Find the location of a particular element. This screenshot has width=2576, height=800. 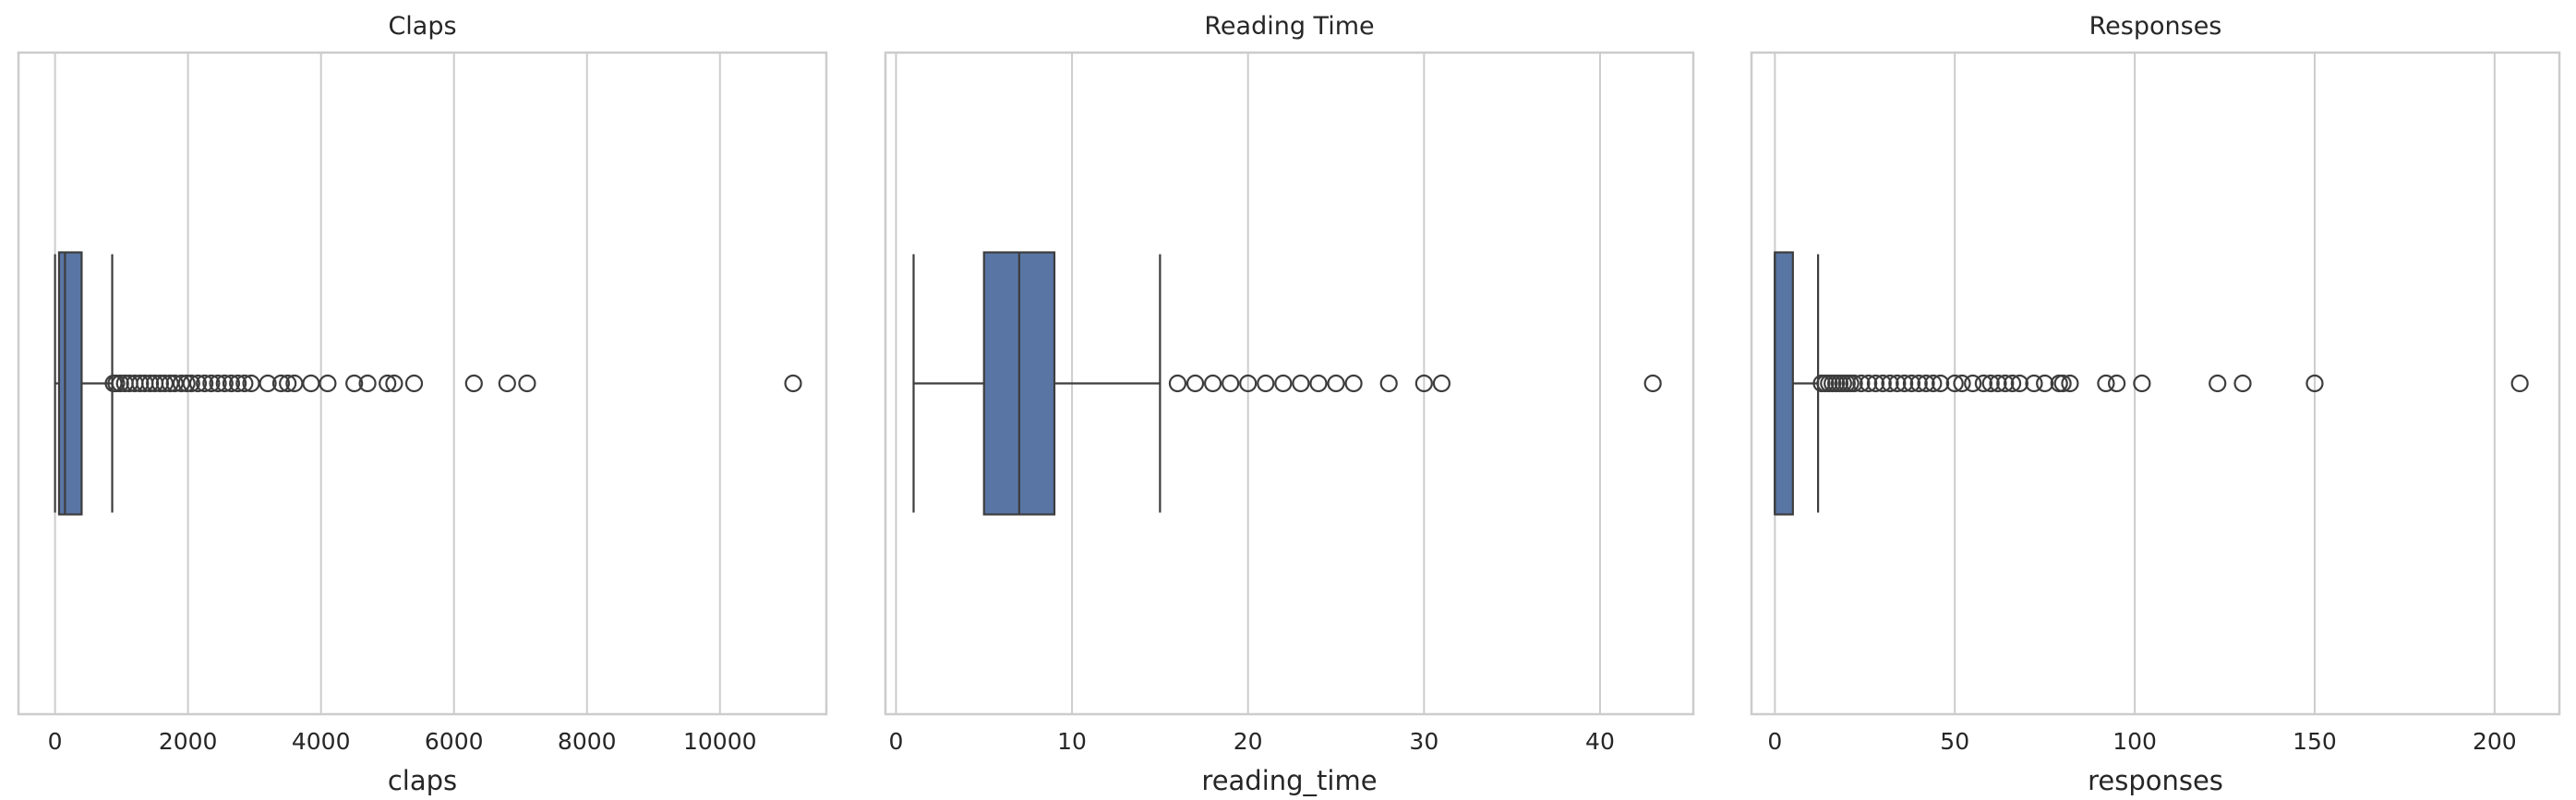

x-tick-label: 10000 is located at coordinates (720, 741).